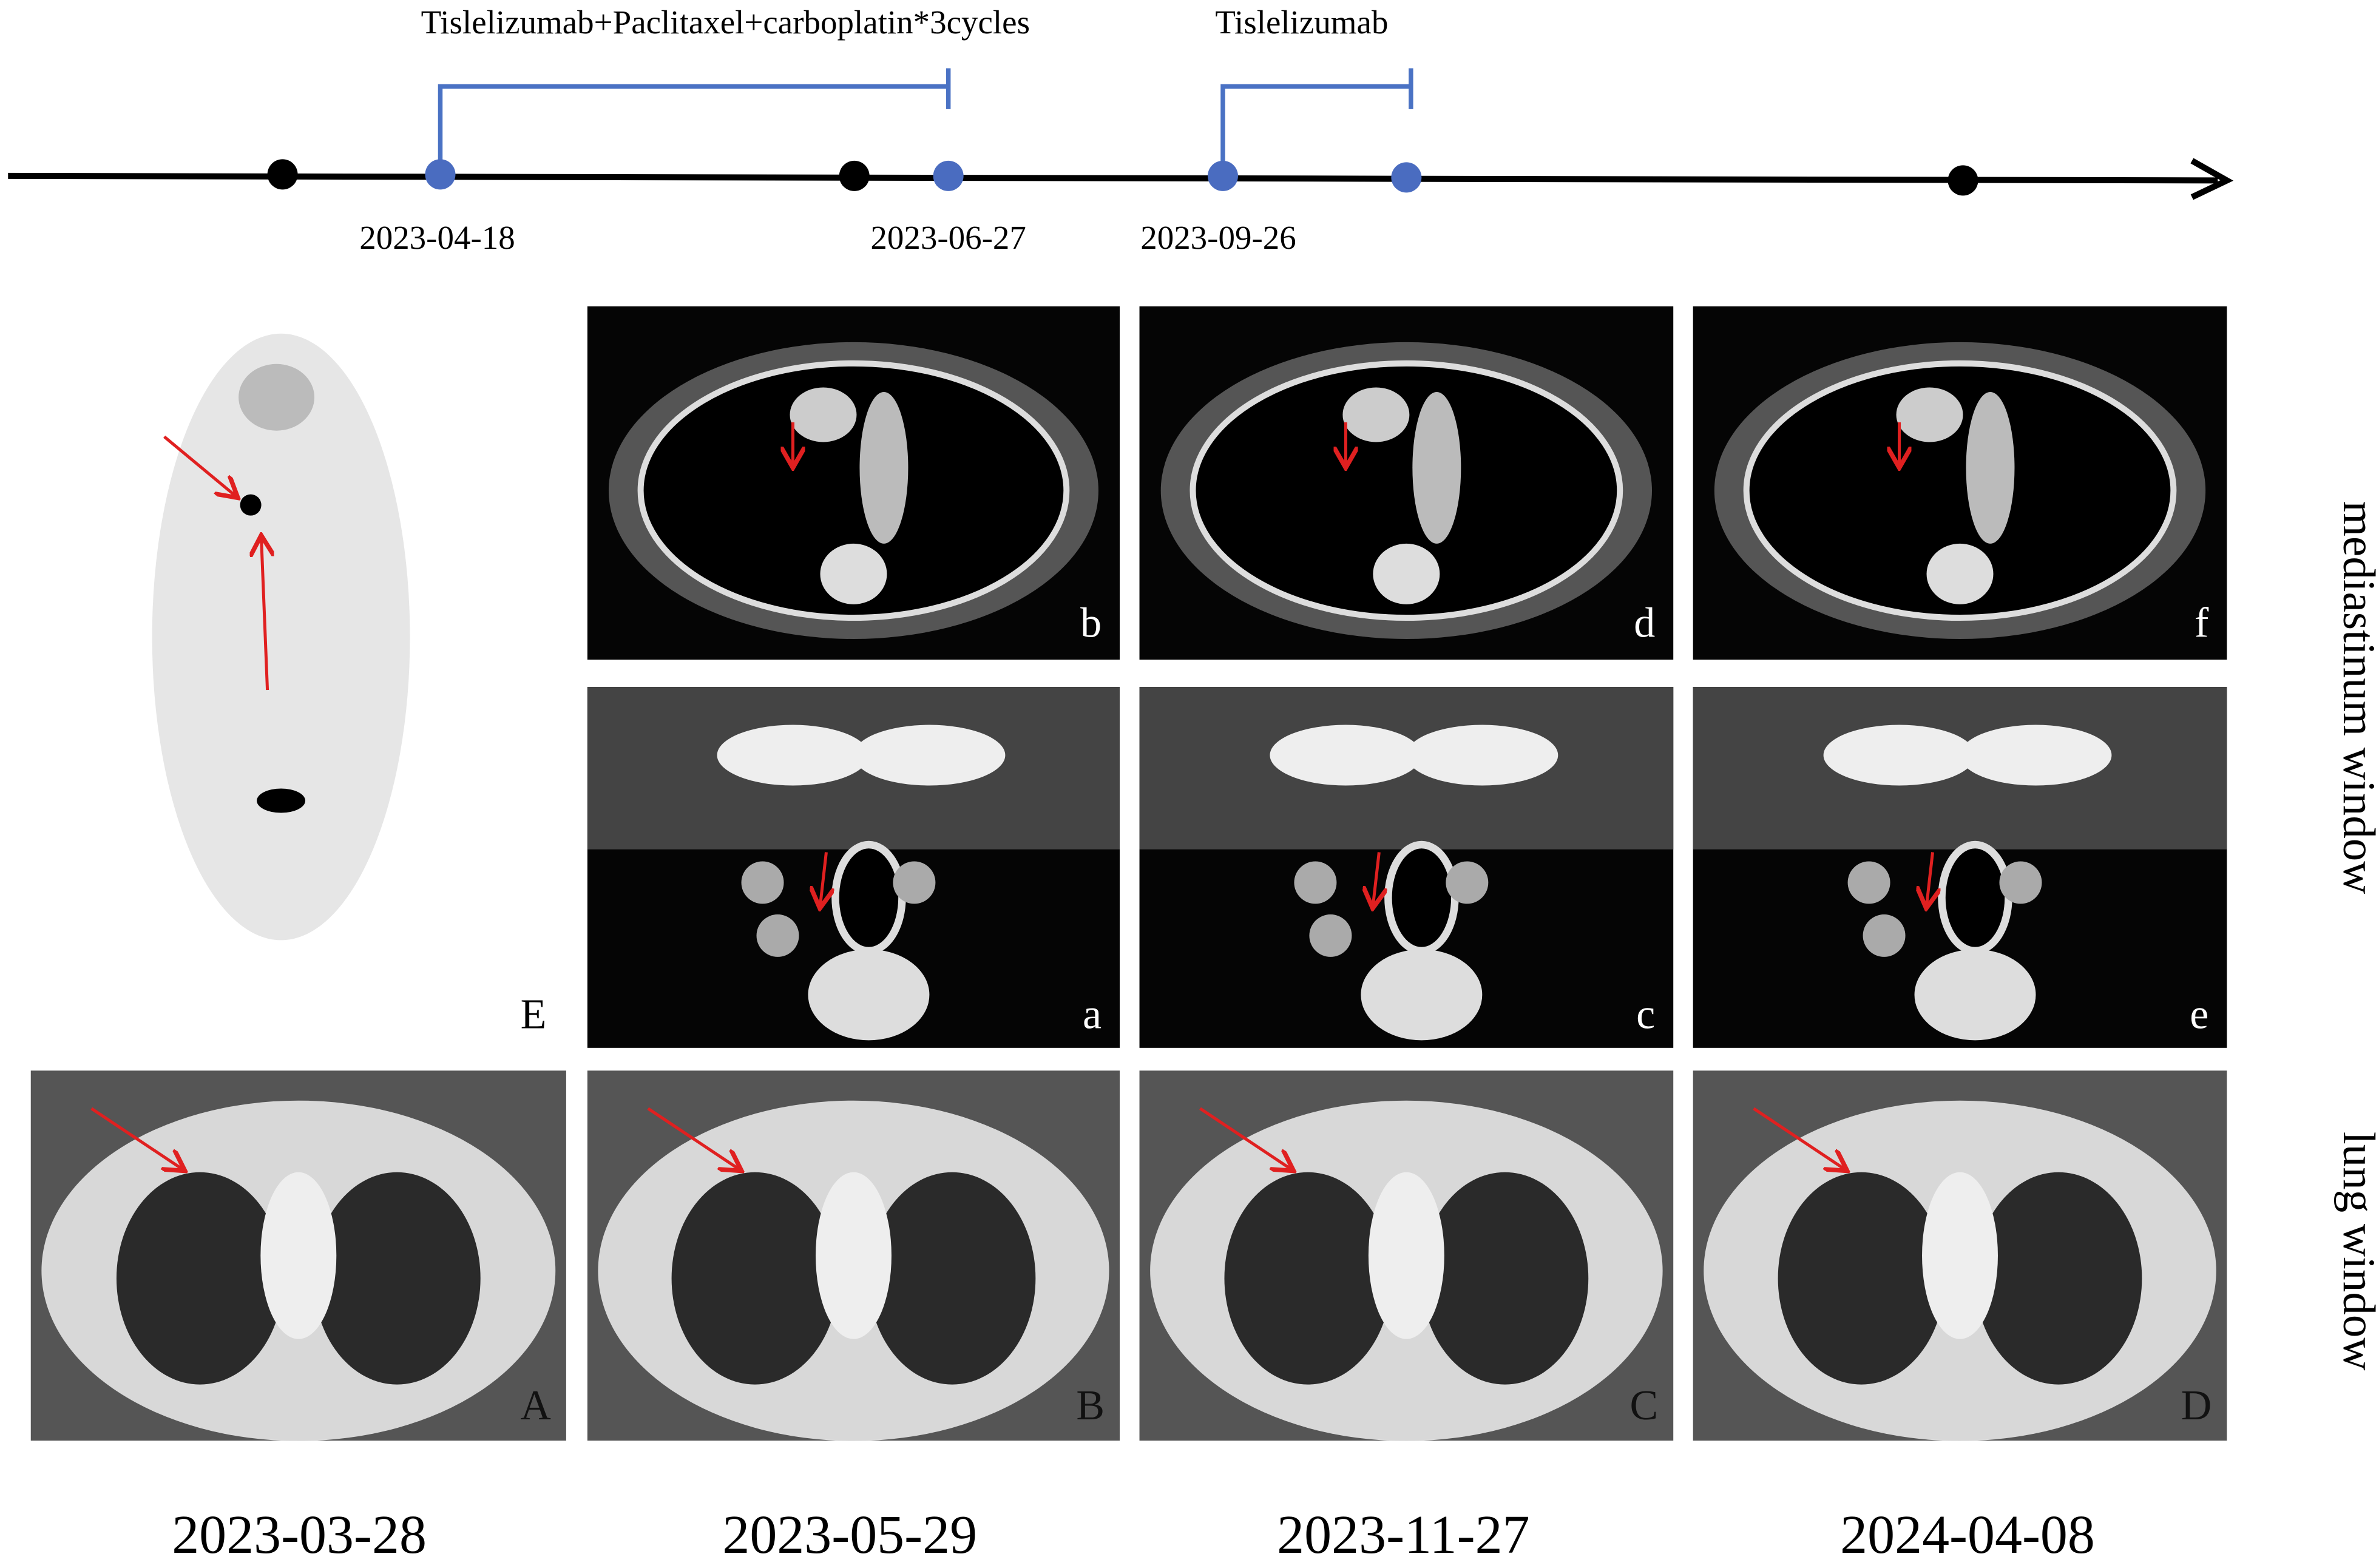 This screenshot has width=2379, height=1568. Describe the element at coordinates (1403, 1535) in the screenshot. I see `scan-date: 2023-11-27` at that location.